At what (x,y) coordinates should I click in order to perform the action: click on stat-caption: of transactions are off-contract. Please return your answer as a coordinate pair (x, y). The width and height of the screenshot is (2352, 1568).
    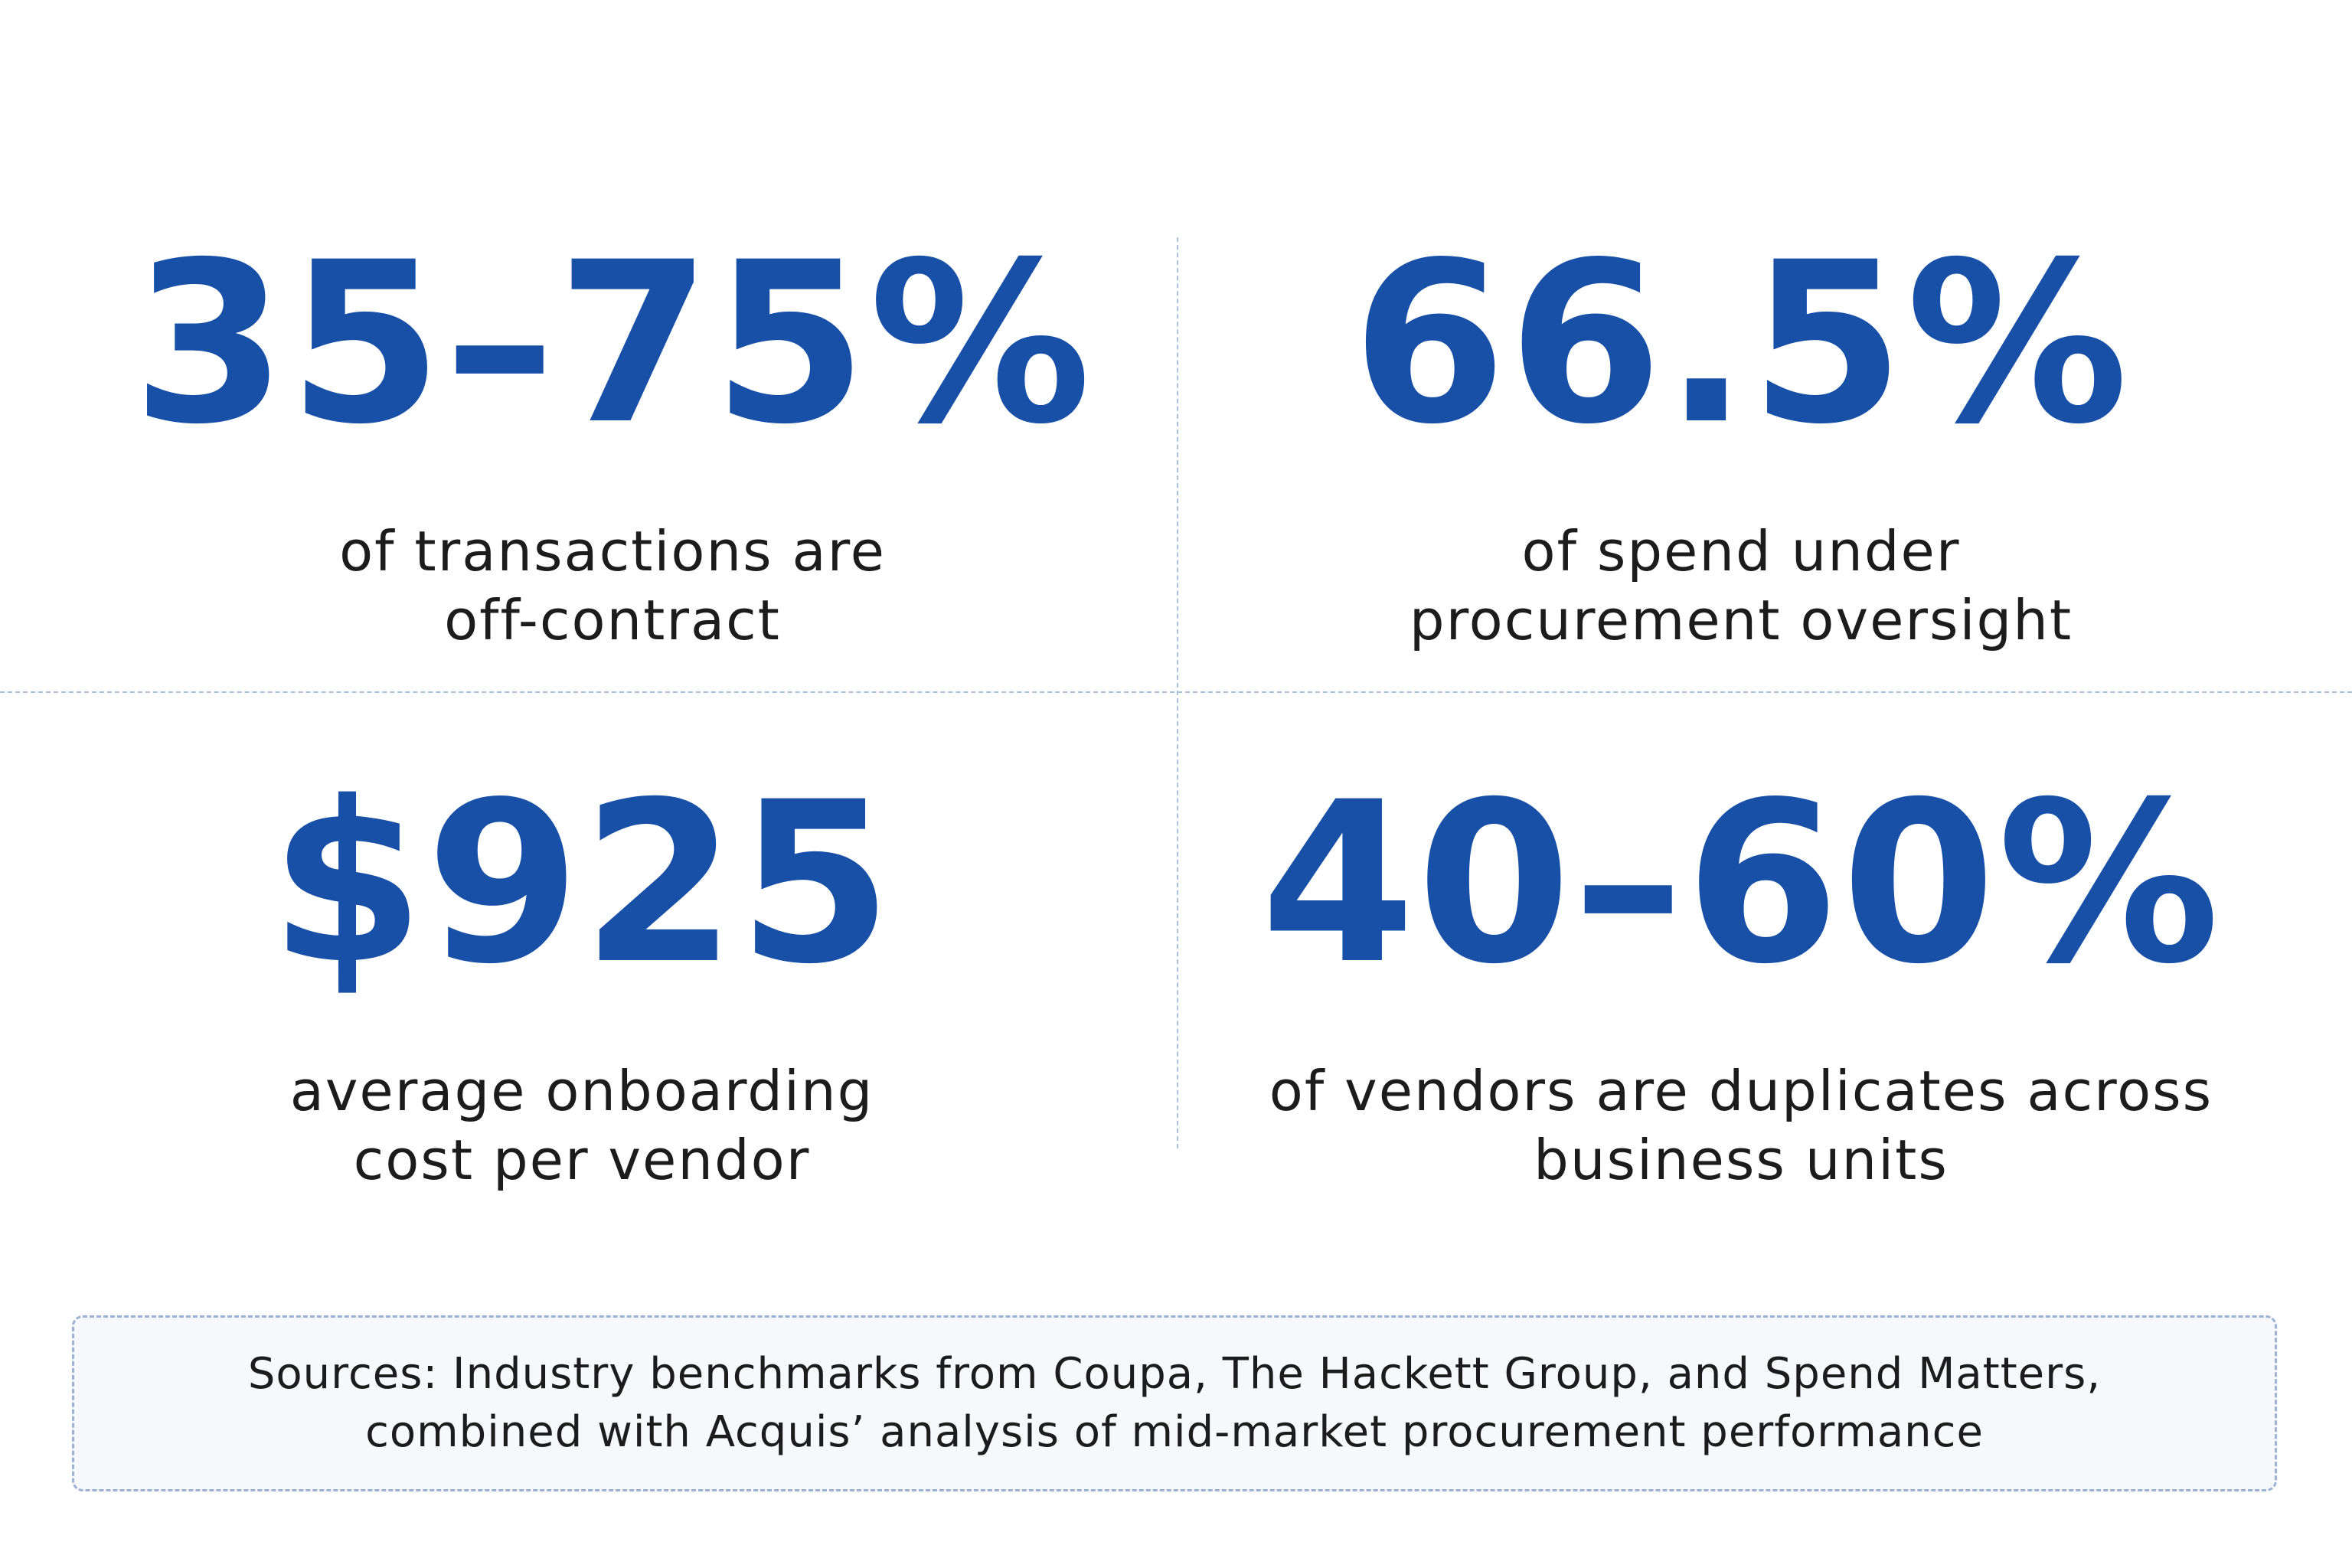
    Looking at the image, I should click on (612, 586).